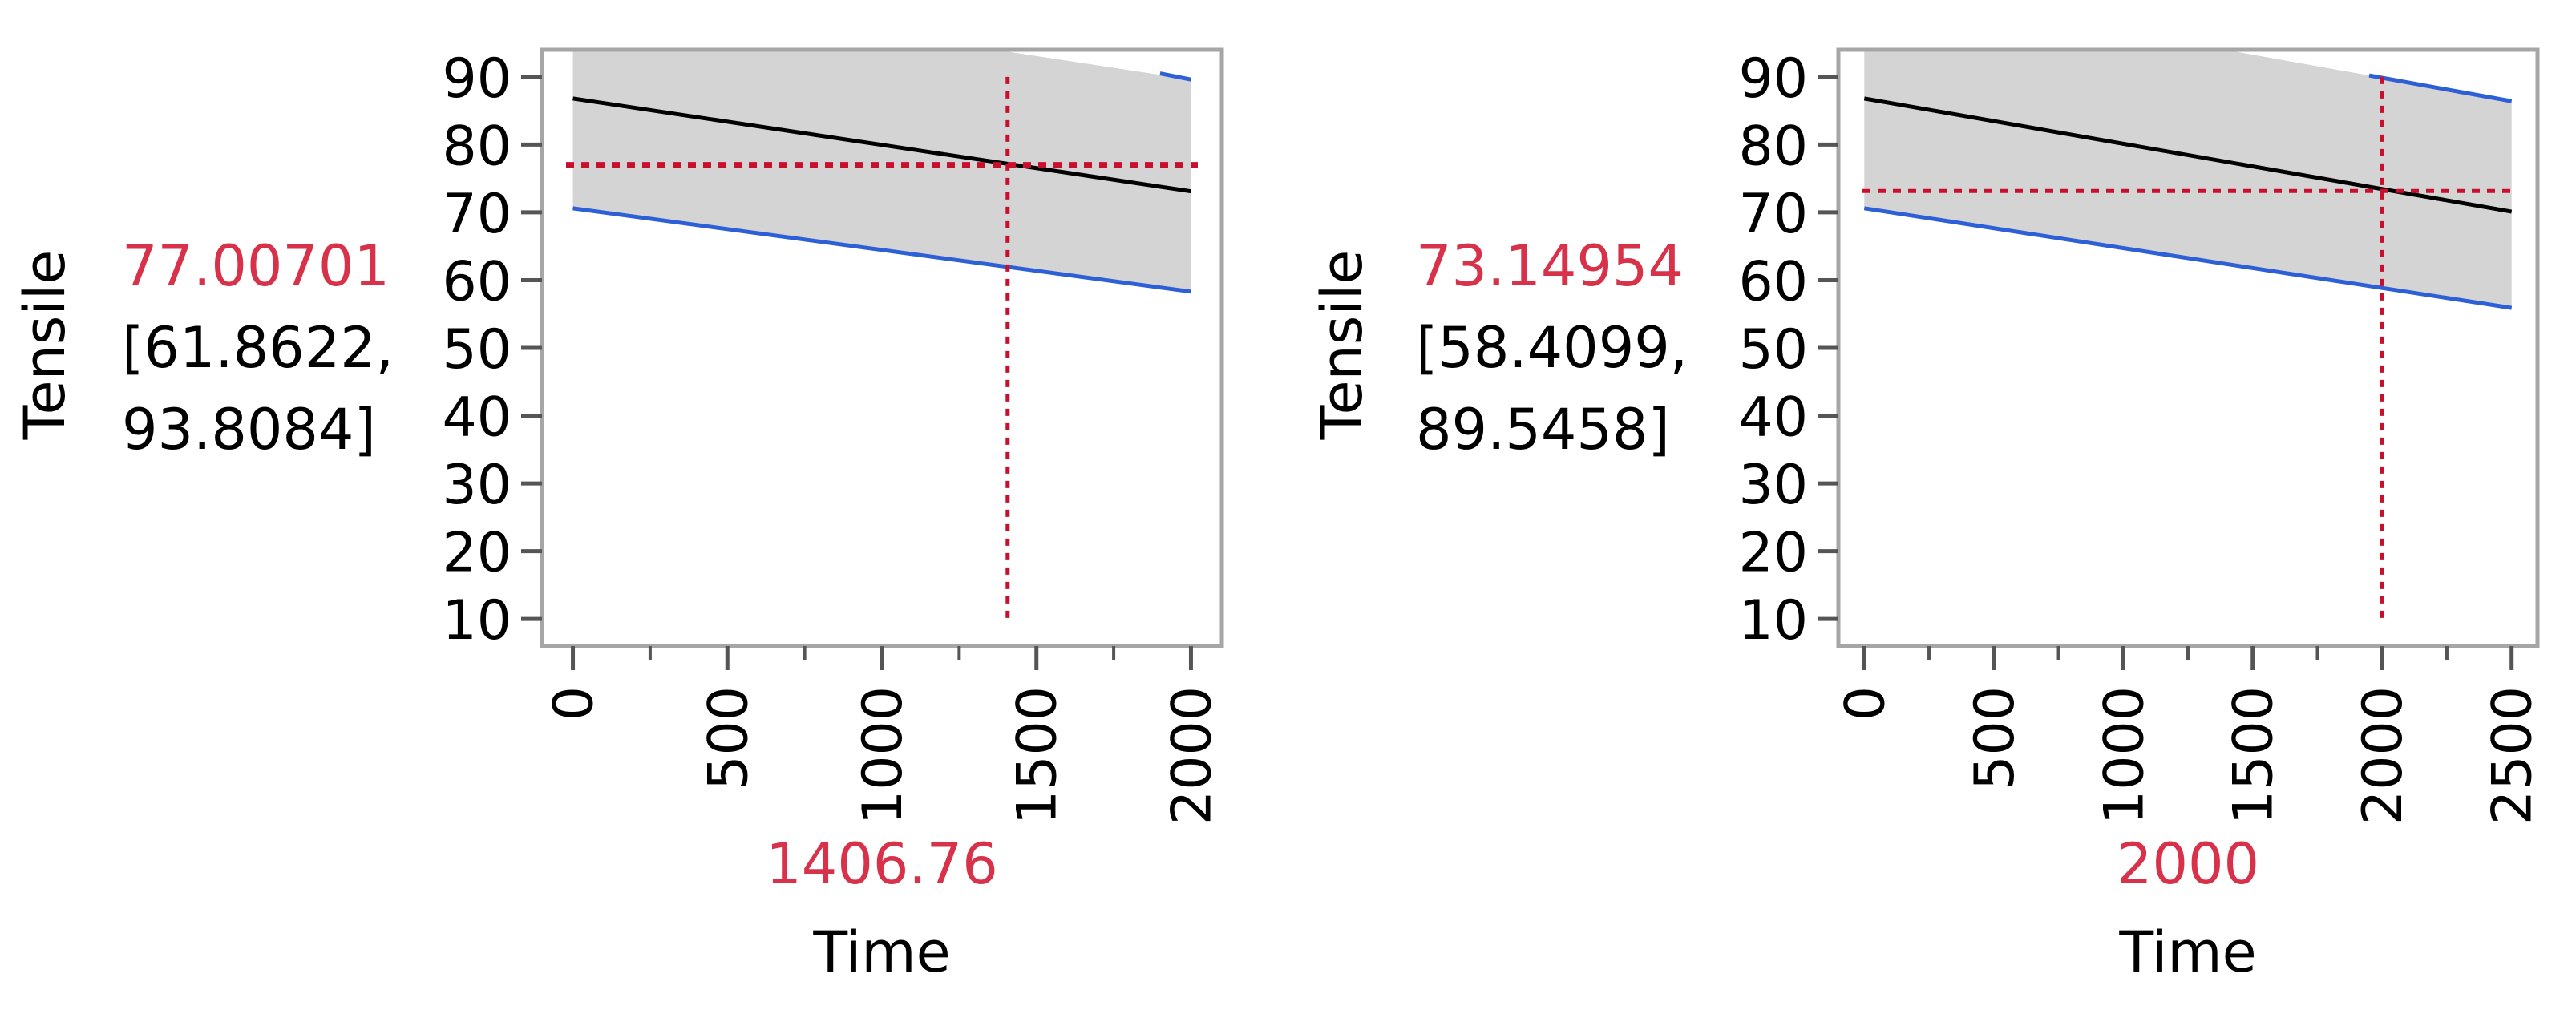  What do you see at coordinates (2513, 755) in the screenshot?
I see `x-tick-label: 2500` at bounding box center [2513, 755].